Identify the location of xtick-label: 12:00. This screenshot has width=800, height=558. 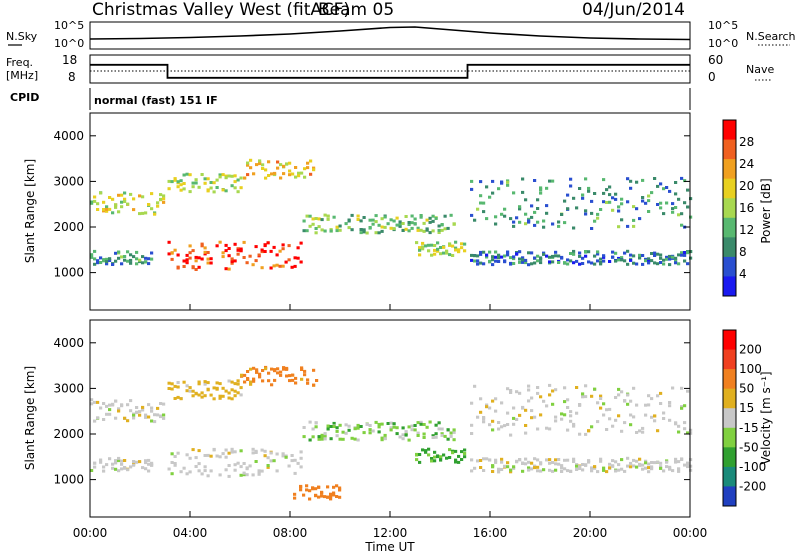
(390, 533).